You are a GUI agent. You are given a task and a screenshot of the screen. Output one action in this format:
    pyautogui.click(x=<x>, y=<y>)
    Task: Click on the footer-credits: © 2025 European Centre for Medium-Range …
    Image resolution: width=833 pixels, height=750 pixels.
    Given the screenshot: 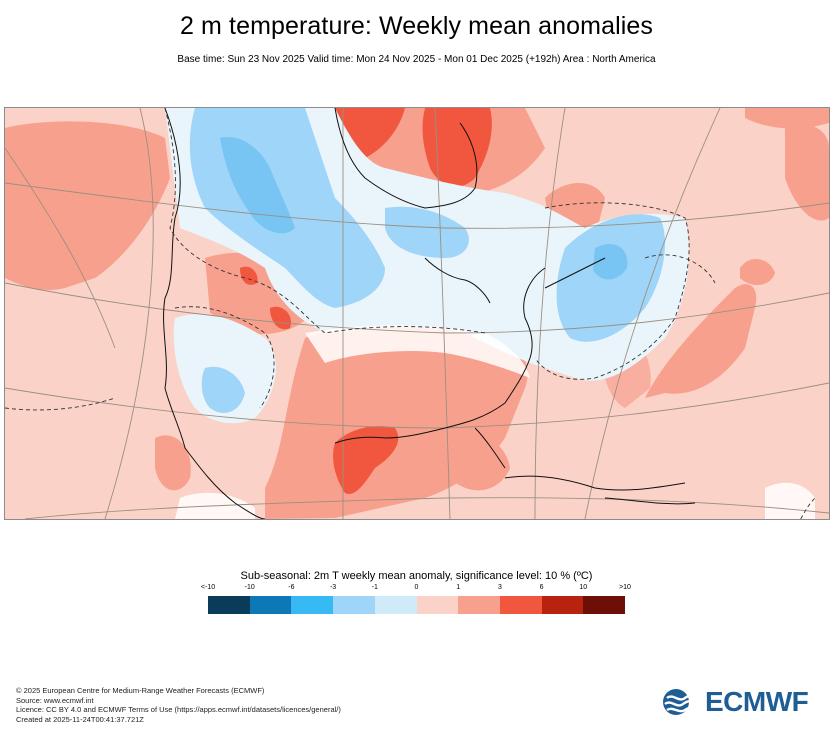 What is the action you would take?
    pyautogui.click(x=178, y=705)
    